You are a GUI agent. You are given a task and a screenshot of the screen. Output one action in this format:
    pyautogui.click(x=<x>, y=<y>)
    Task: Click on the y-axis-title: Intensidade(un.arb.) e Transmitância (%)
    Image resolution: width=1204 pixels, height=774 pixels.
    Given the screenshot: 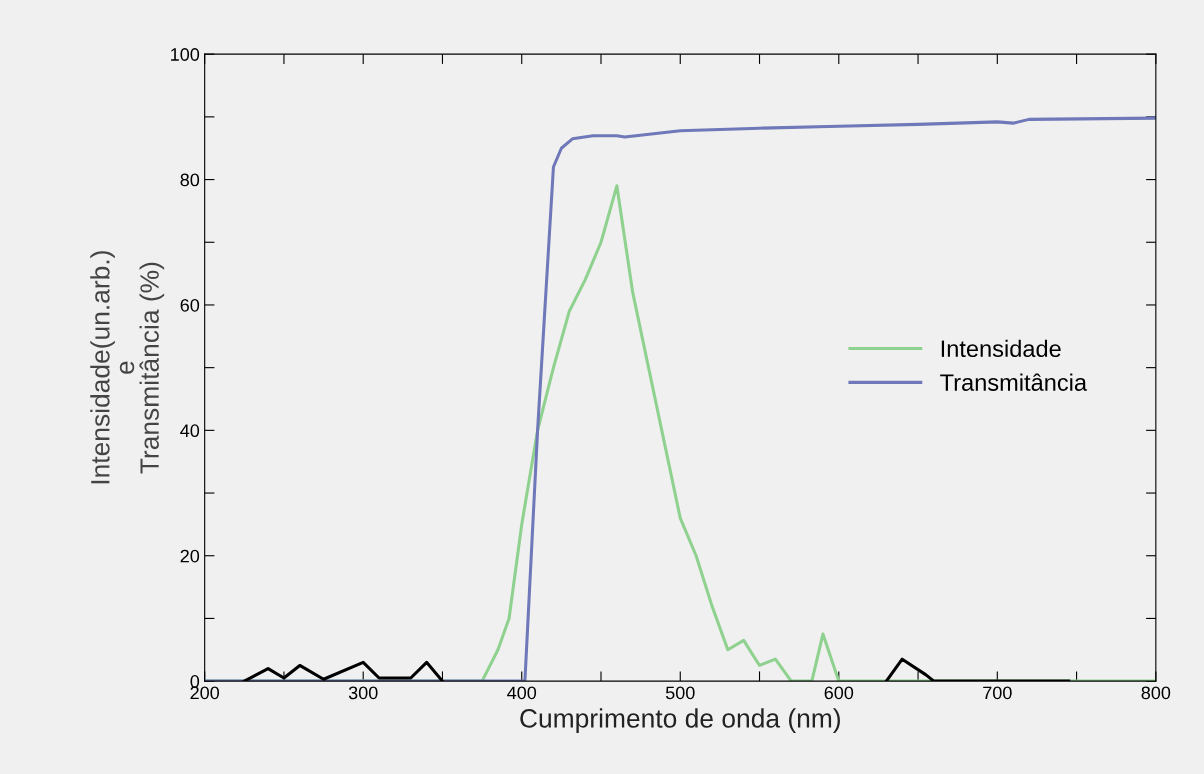 What is the action you would take?
    pyautogui.click(x=127, y=367)
    